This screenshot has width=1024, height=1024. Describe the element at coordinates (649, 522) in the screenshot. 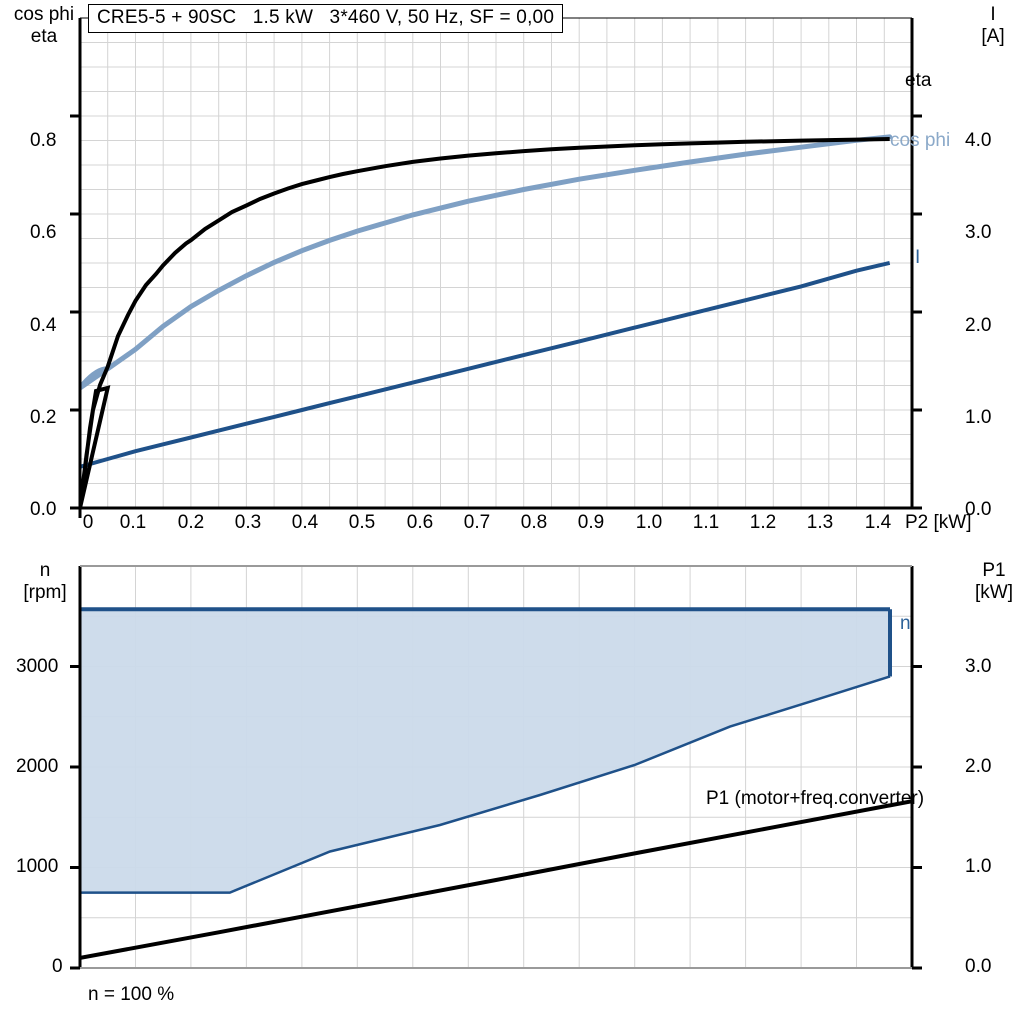

I see `upper-x-tick-10: 1.0` at that location.